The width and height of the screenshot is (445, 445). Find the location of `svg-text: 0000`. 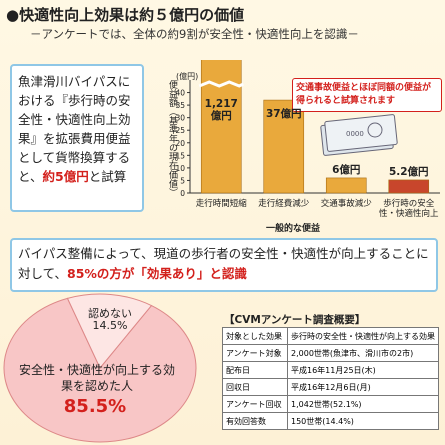

svg-text: 0000 is located at coordinates (355, 134).